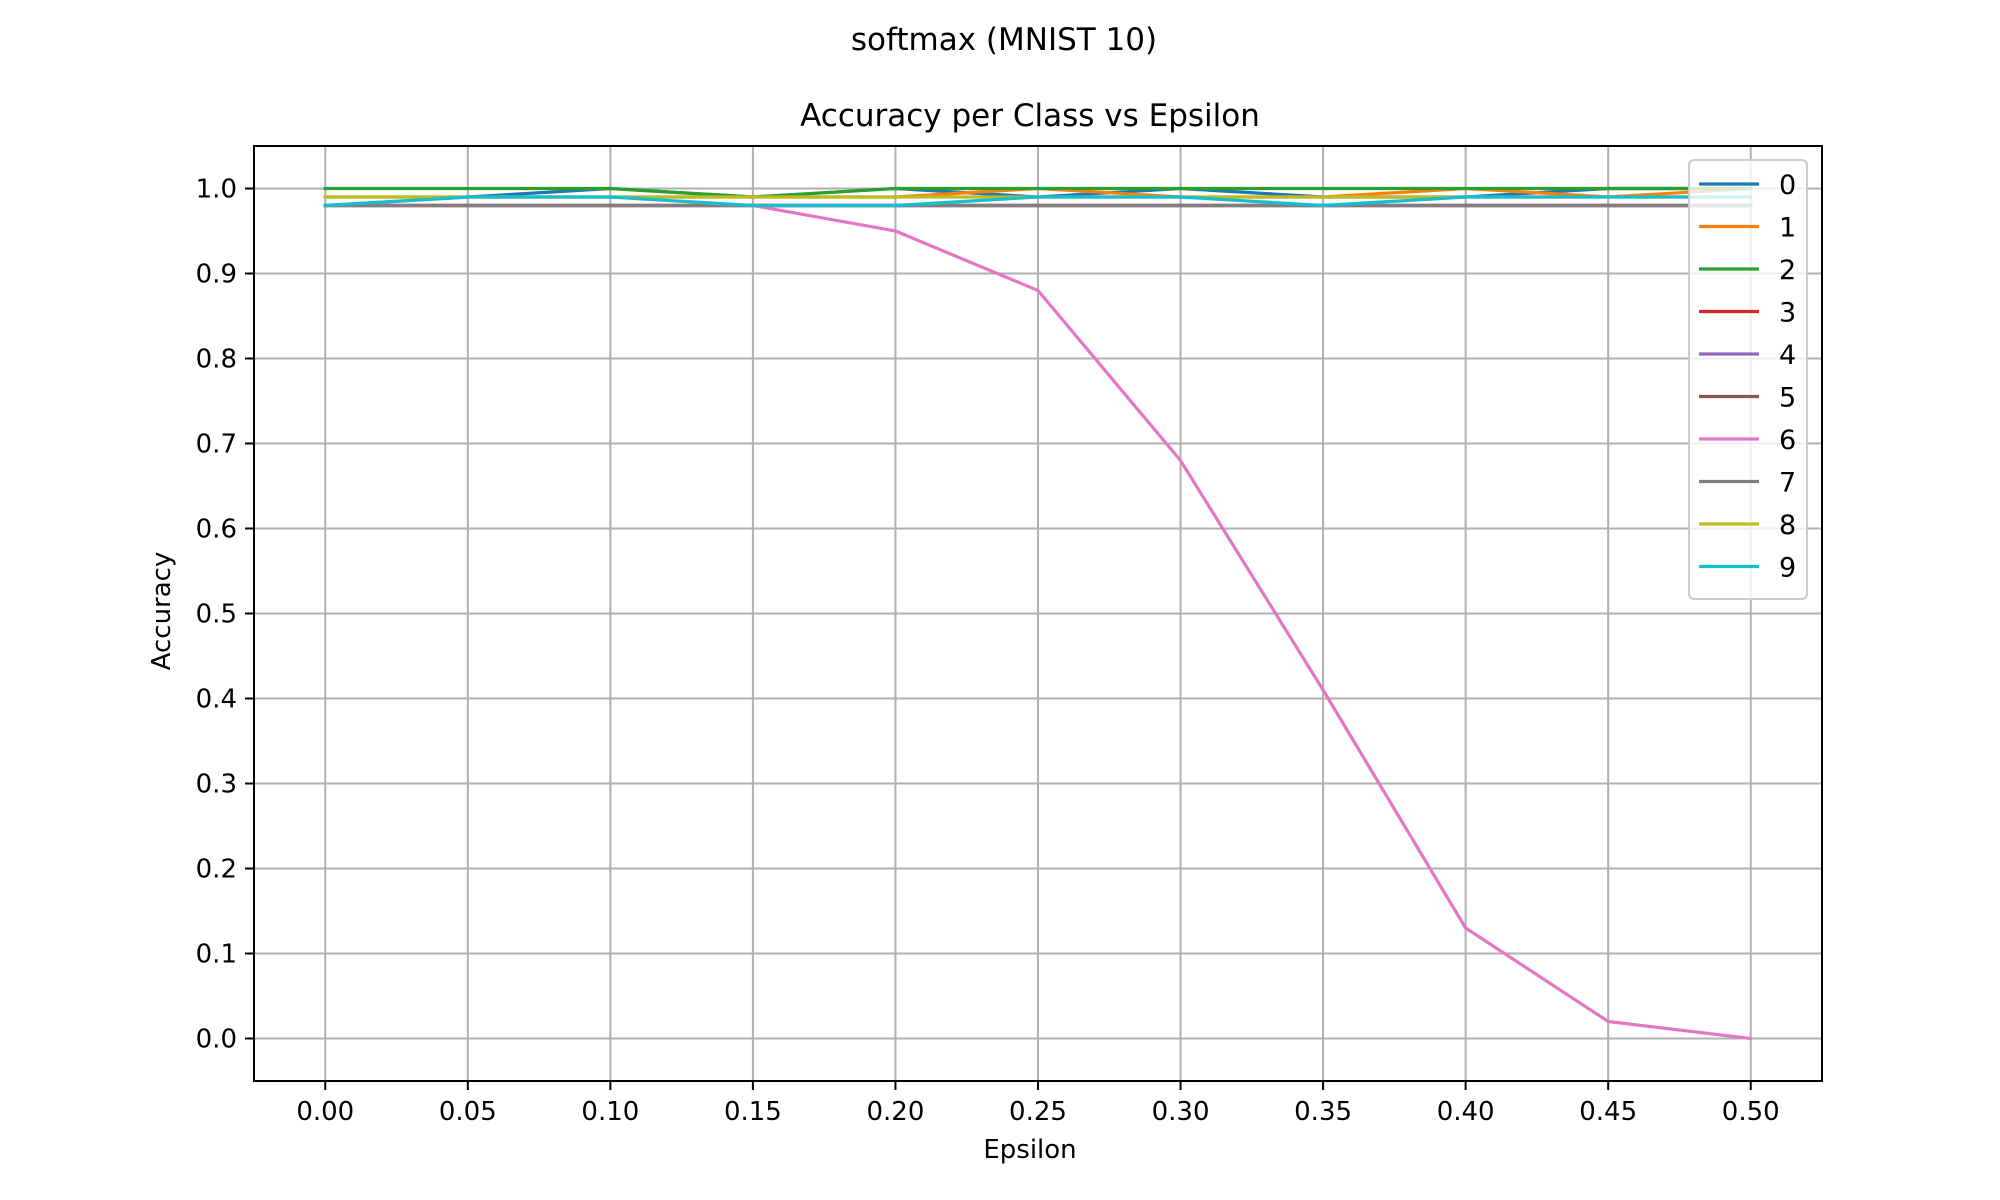 Image resolution: width=2000 pixels, height=1200 pixels. Describe the element at coordinates (896, 1112) in the screenshot. I see `x-tick-label: 0.20` at that location.